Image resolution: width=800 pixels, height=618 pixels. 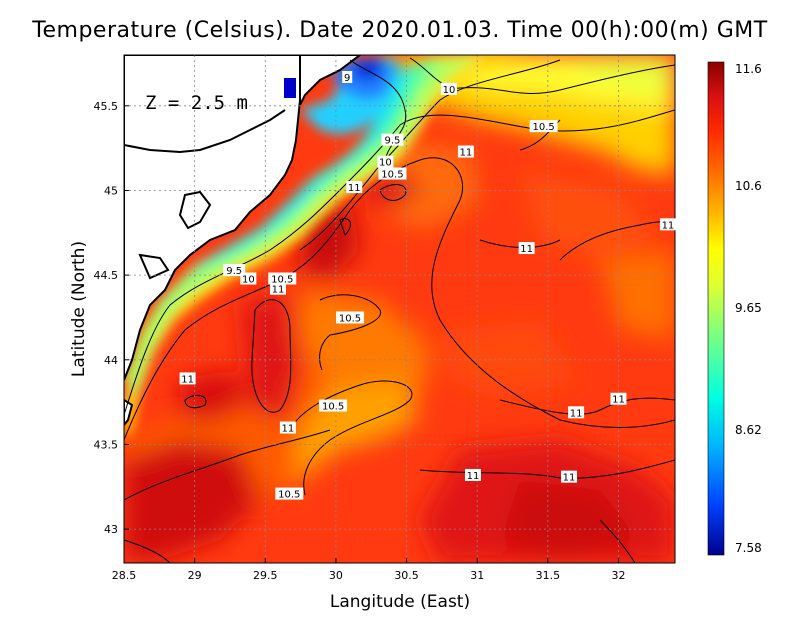 What do you see at coordinates (106, 106) in the screenshot?
I see `y-tick-label: 45.5` at bounding box center [106, 106].